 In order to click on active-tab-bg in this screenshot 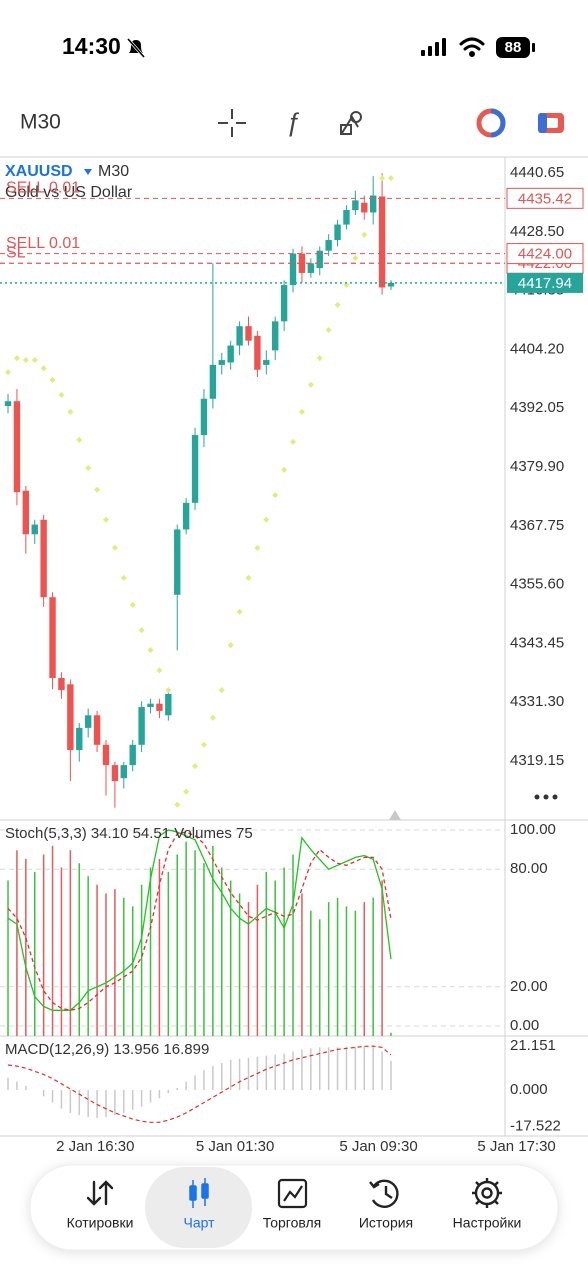, I will do `click(198, 1207)`.